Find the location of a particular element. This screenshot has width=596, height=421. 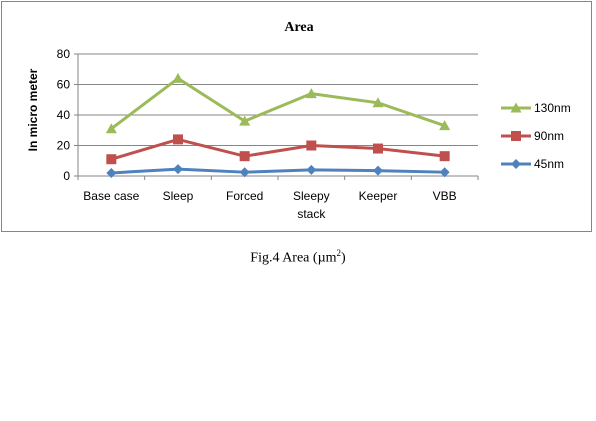

legend-item-90nm: 90nm is located at coordinates (532, 136).